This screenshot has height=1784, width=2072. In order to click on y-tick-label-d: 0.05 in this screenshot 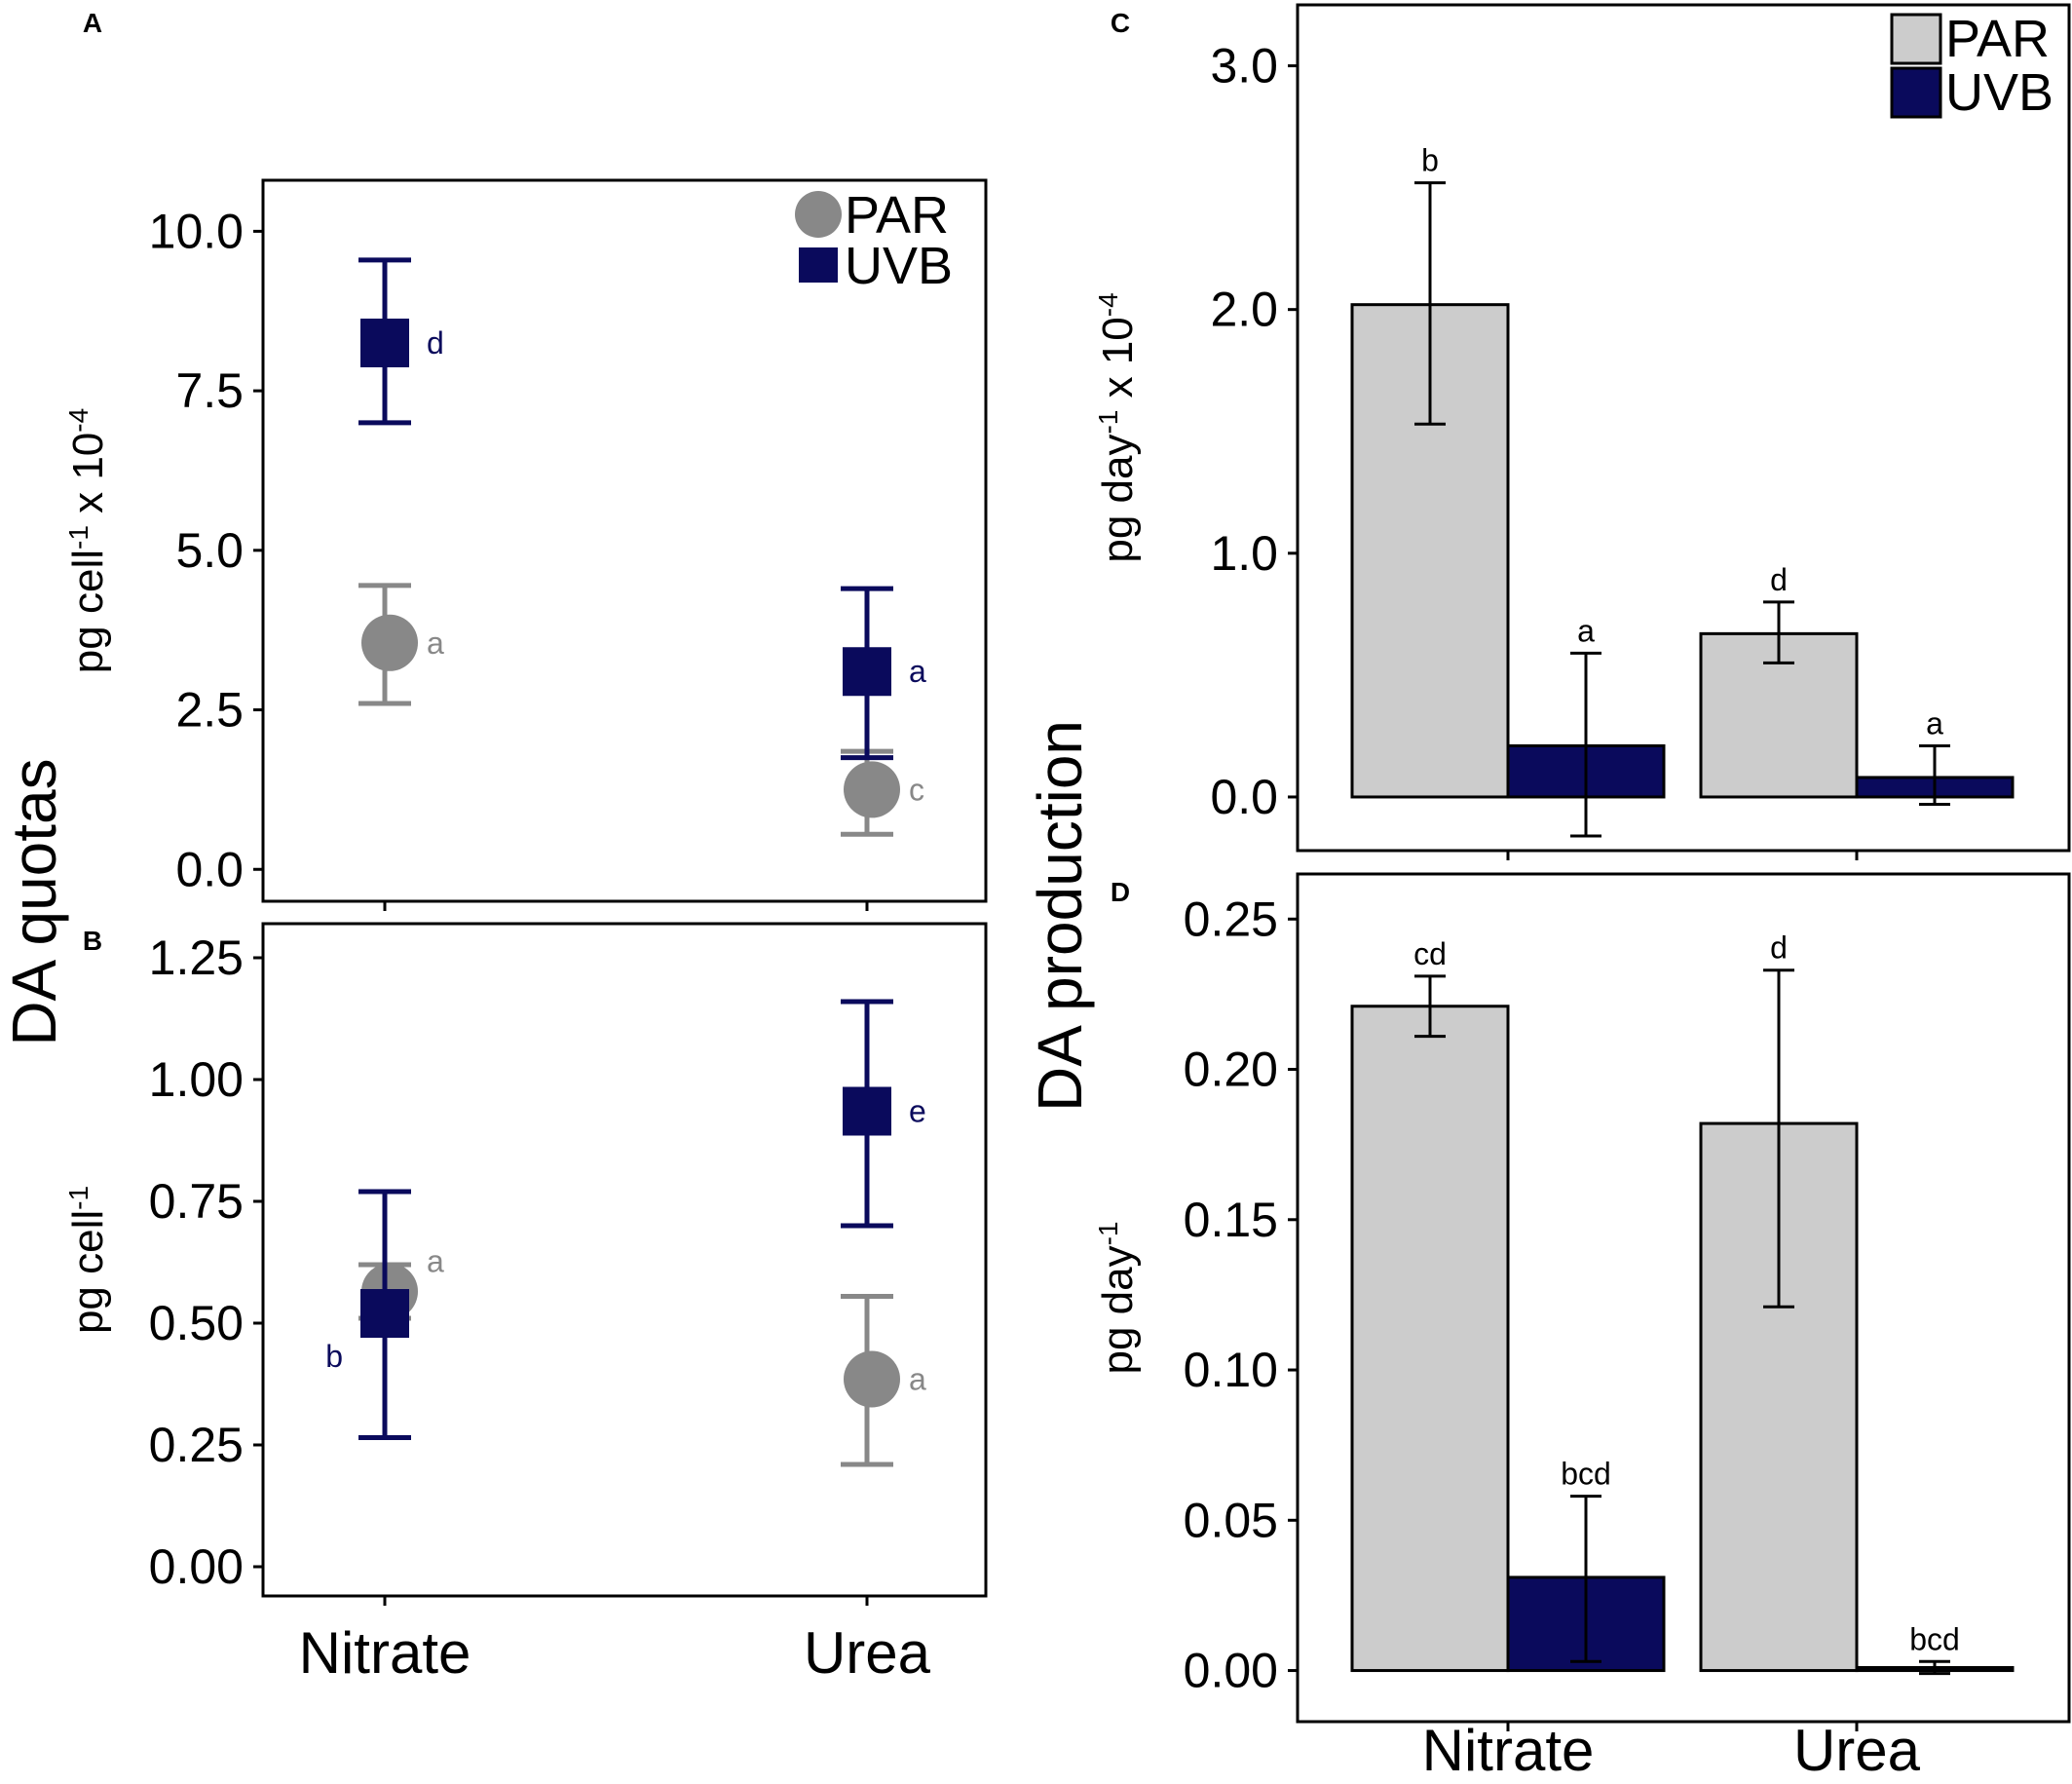, I will do `click(1231, 1520)`.